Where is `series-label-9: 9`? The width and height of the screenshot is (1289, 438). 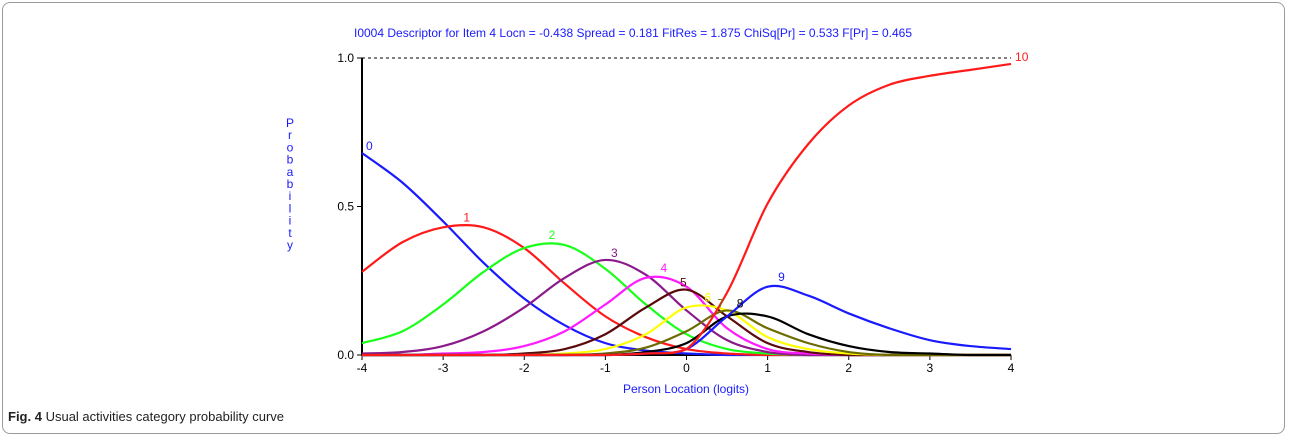
series-label-9: 9 is located at coordinates (781, 277).